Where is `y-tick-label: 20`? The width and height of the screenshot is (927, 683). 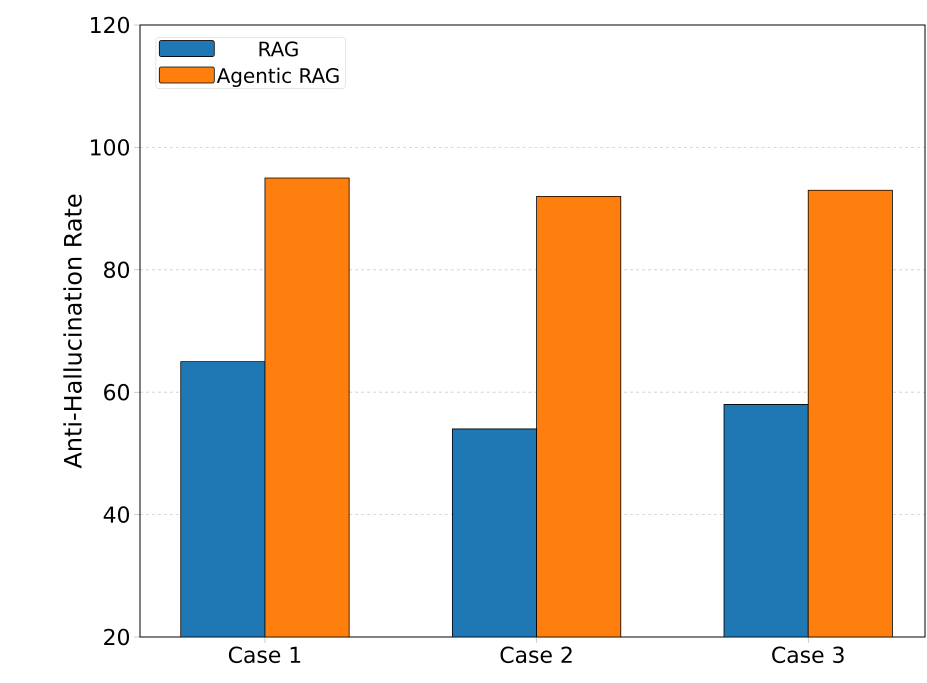
y-tick-label: 20 is located at coordinates (117, 637).